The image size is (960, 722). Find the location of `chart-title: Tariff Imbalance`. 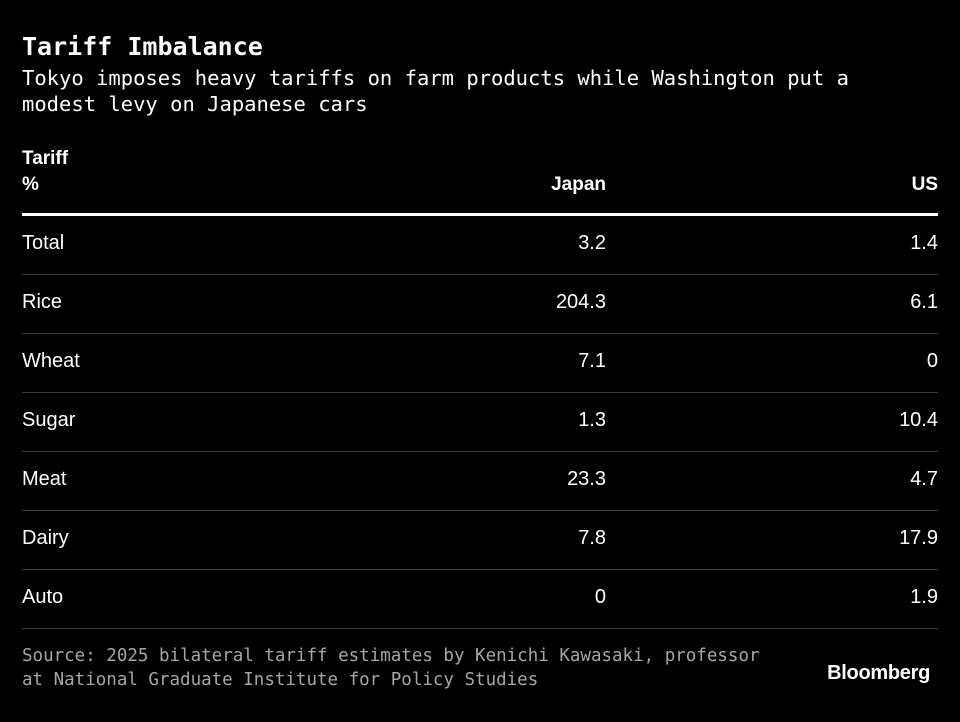

chart-title: Tariff Imbalance is located at coordinates (142, 46).